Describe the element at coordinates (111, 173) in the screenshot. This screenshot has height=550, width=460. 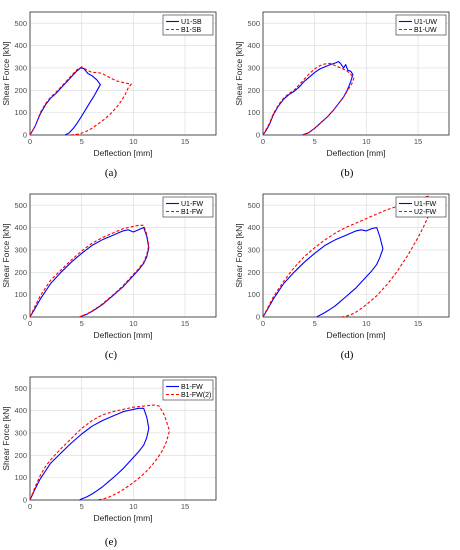
I see `figure-caption: (a)` at that location.